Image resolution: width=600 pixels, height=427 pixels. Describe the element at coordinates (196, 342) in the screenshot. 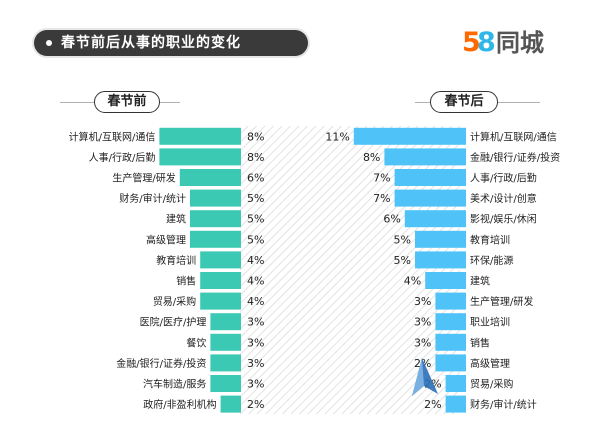

I see `before-category-label: 餐饮` at that location.